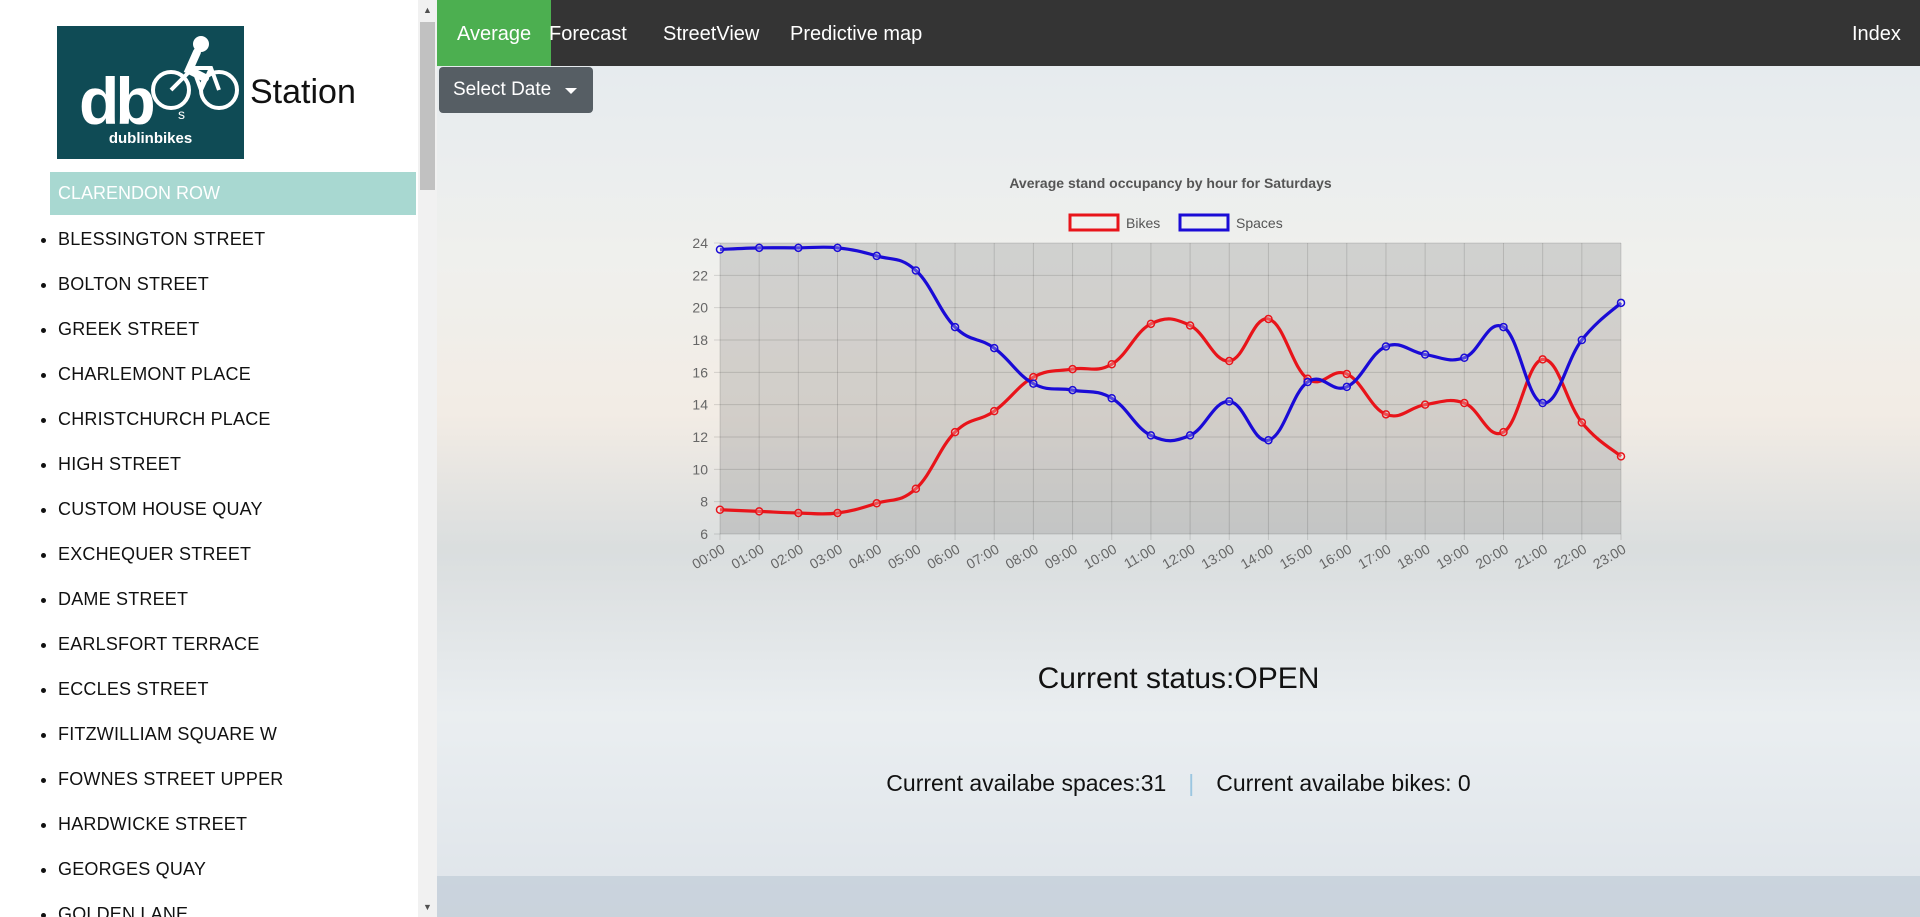 The height and width of the screenshot is (917, 1920). I want to click on tab-predictive-map: Predictive map, so click(856, 34).